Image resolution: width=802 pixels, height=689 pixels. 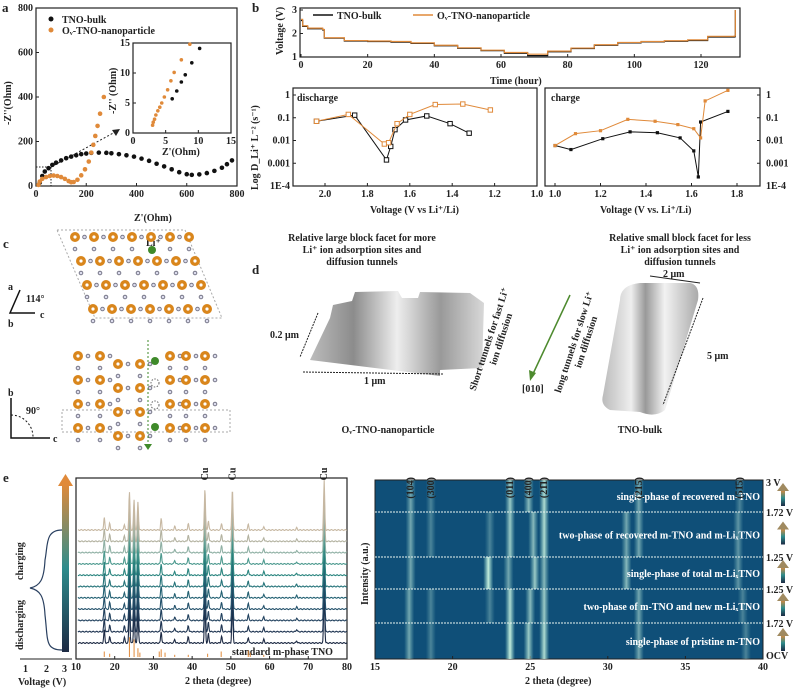 What do you see at coordinates (397, 333) in the screenshot?
I see `nanoparticle-block-image` at bounding box center [397, 333].